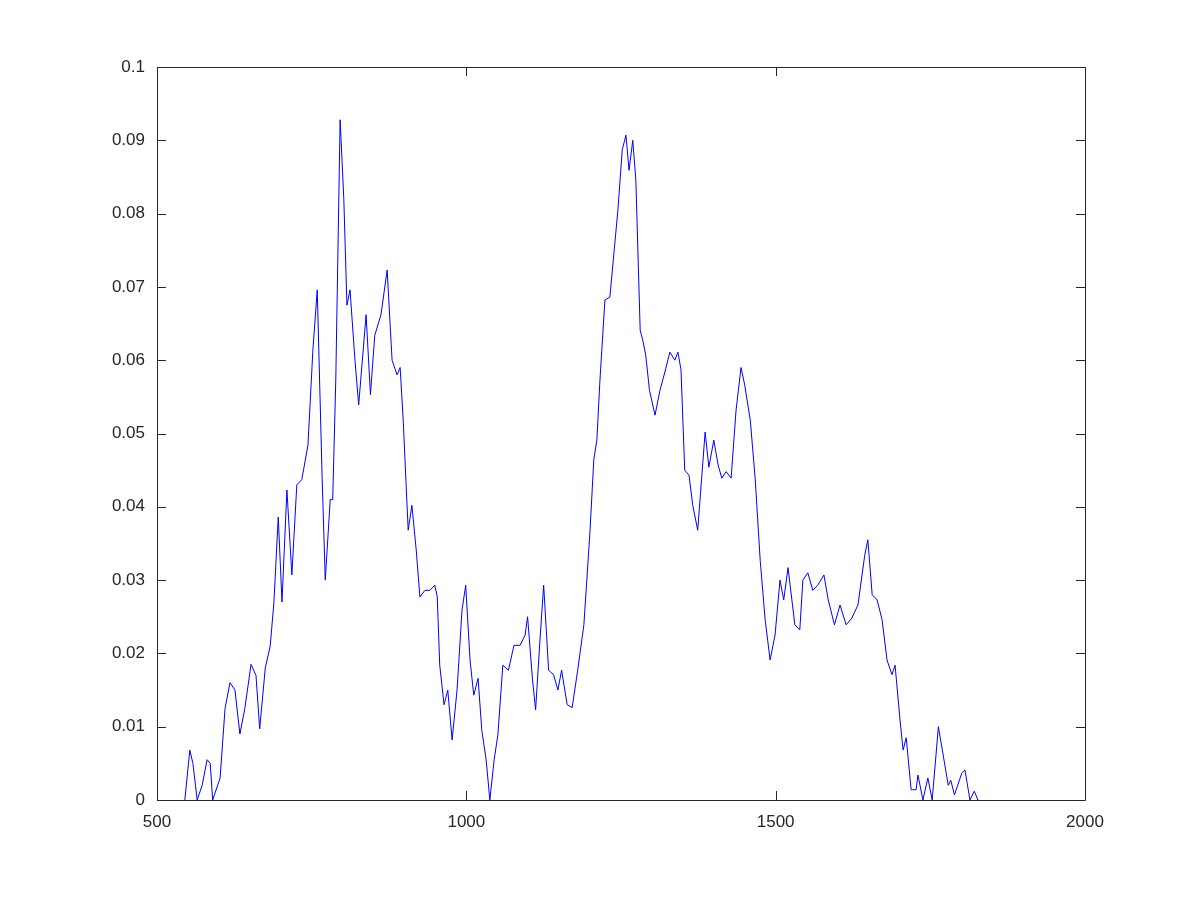  Describe the element at coordinates (128, 139) in the screenshot. I see `y-tick-label: 0.09` at that location.